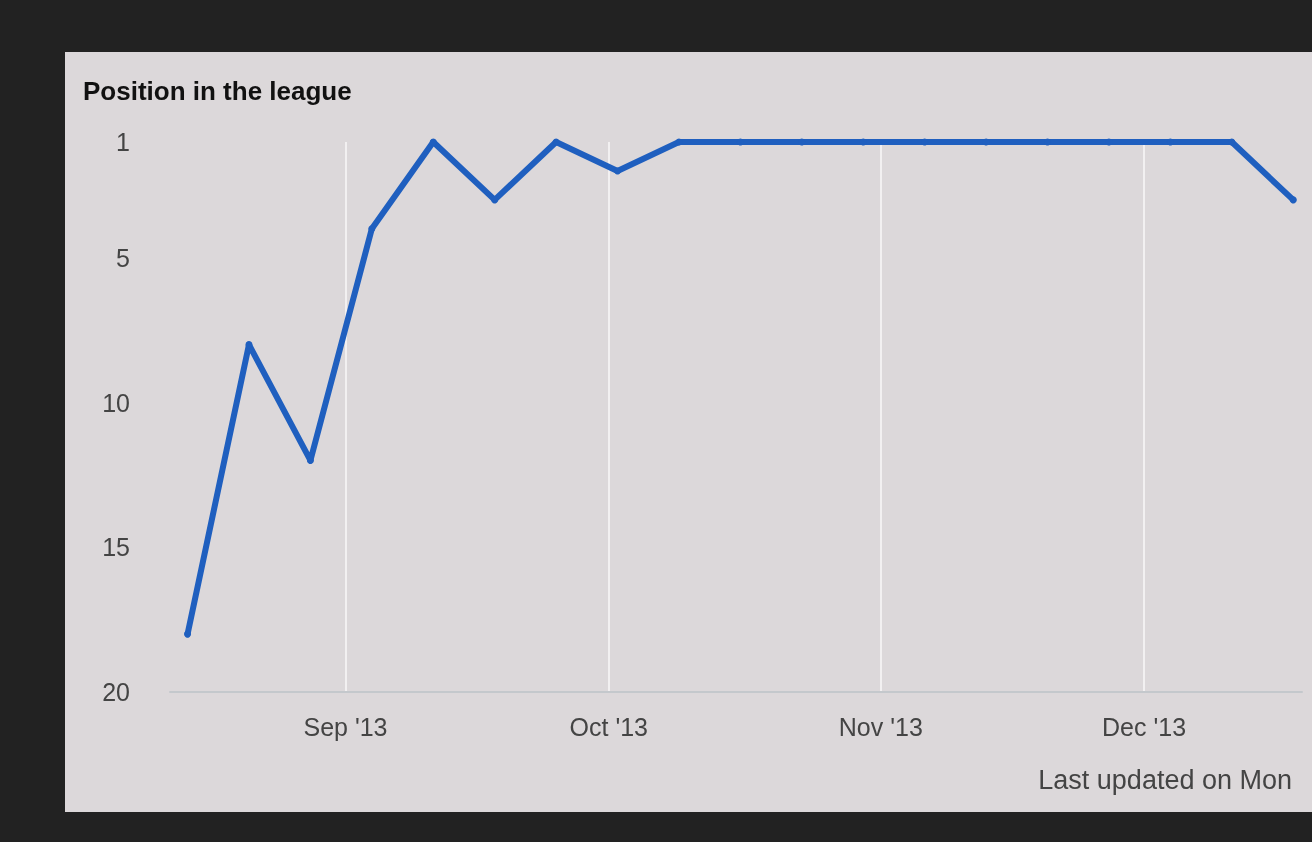 This screenshot has height=842, width=1312. I want to click on text: Last updated on Mon, so click(1165, 780).